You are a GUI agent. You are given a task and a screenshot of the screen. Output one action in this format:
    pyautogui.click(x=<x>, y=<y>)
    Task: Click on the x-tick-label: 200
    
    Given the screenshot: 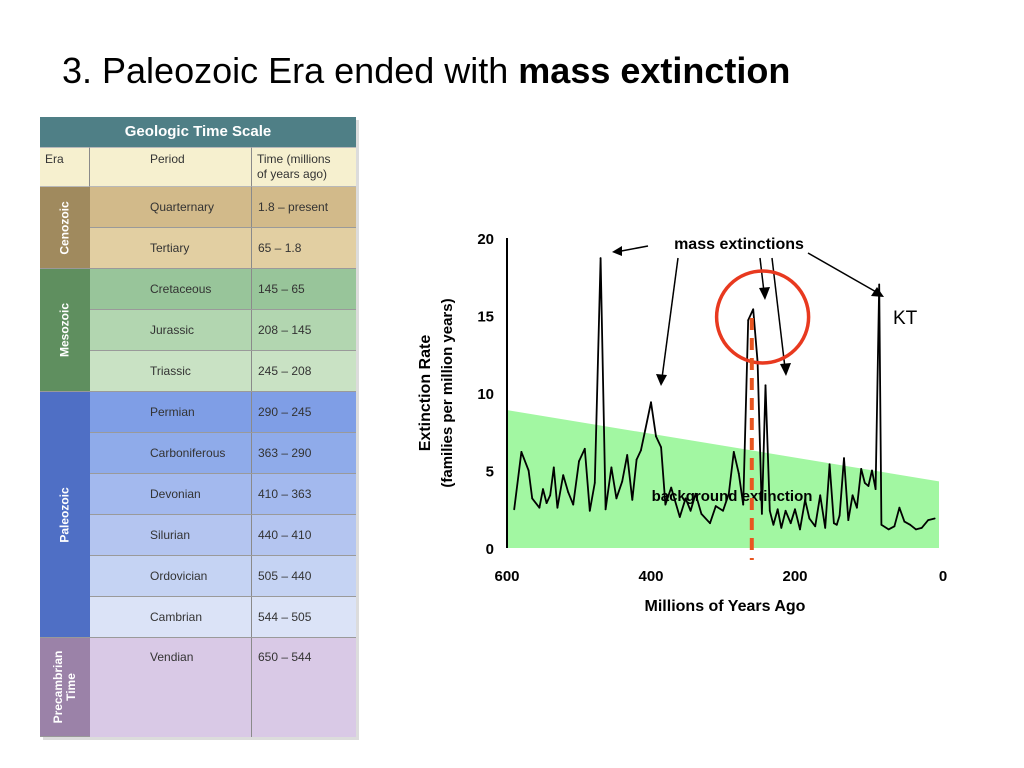 What is the action you would take?
    pyautogui.click(x=794, y=576)
    